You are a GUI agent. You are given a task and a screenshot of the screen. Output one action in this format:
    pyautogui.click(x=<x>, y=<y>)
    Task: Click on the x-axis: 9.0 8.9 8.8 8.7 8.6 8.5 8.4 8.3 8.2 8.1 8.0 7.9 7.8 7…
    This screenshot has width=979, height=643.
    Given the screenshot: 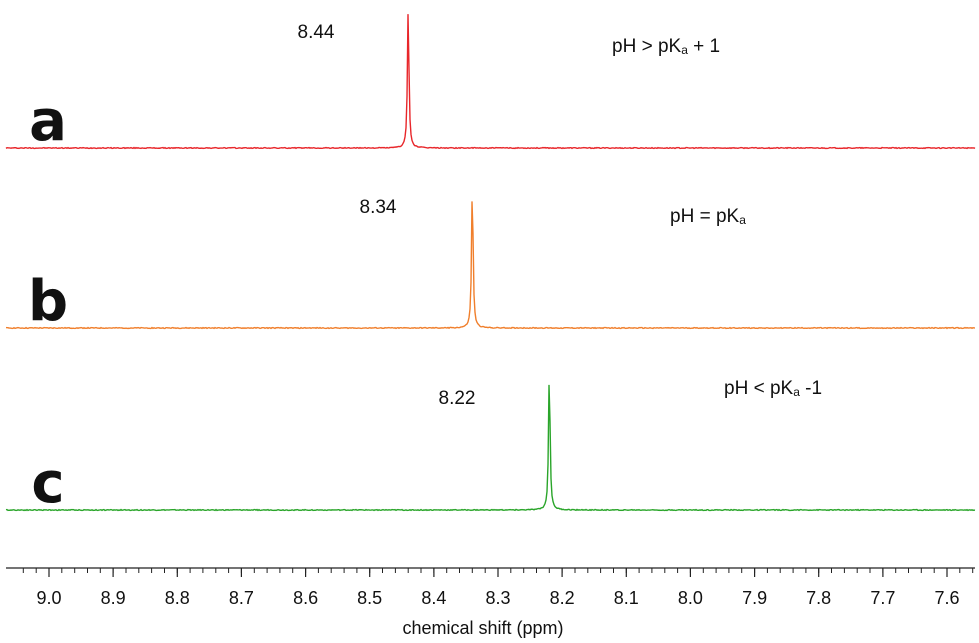 What is the action you would take?
    pyautogui.click(x=490, y=587)
    